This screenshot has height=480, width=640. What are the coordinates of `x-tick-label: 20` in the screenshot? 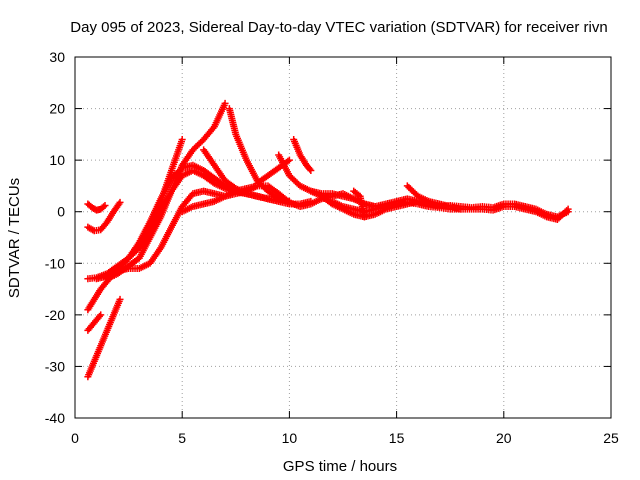 It's located at (504, 438).